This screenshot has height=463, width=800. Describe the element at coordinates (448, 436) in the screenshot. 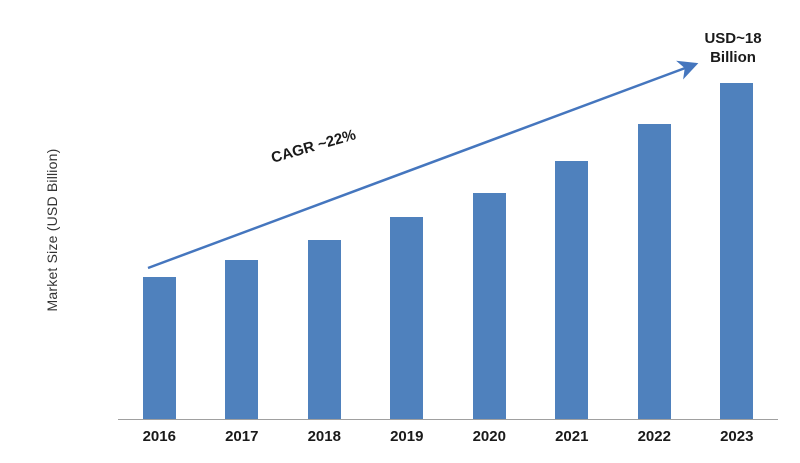

I see `x-axis-labels: 2016 2017 2018 2019 2020 2021 2022 2023` at that location.